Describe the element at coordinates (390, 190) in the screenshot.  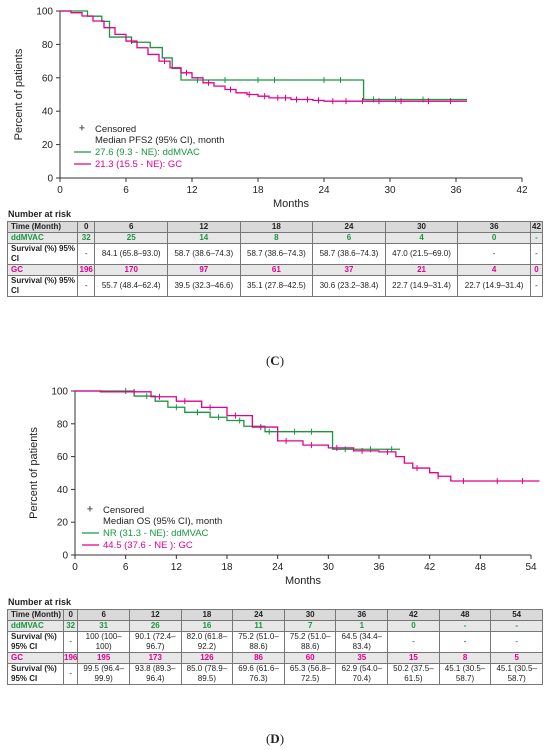
I see `x-tick-label: 30` at that location.